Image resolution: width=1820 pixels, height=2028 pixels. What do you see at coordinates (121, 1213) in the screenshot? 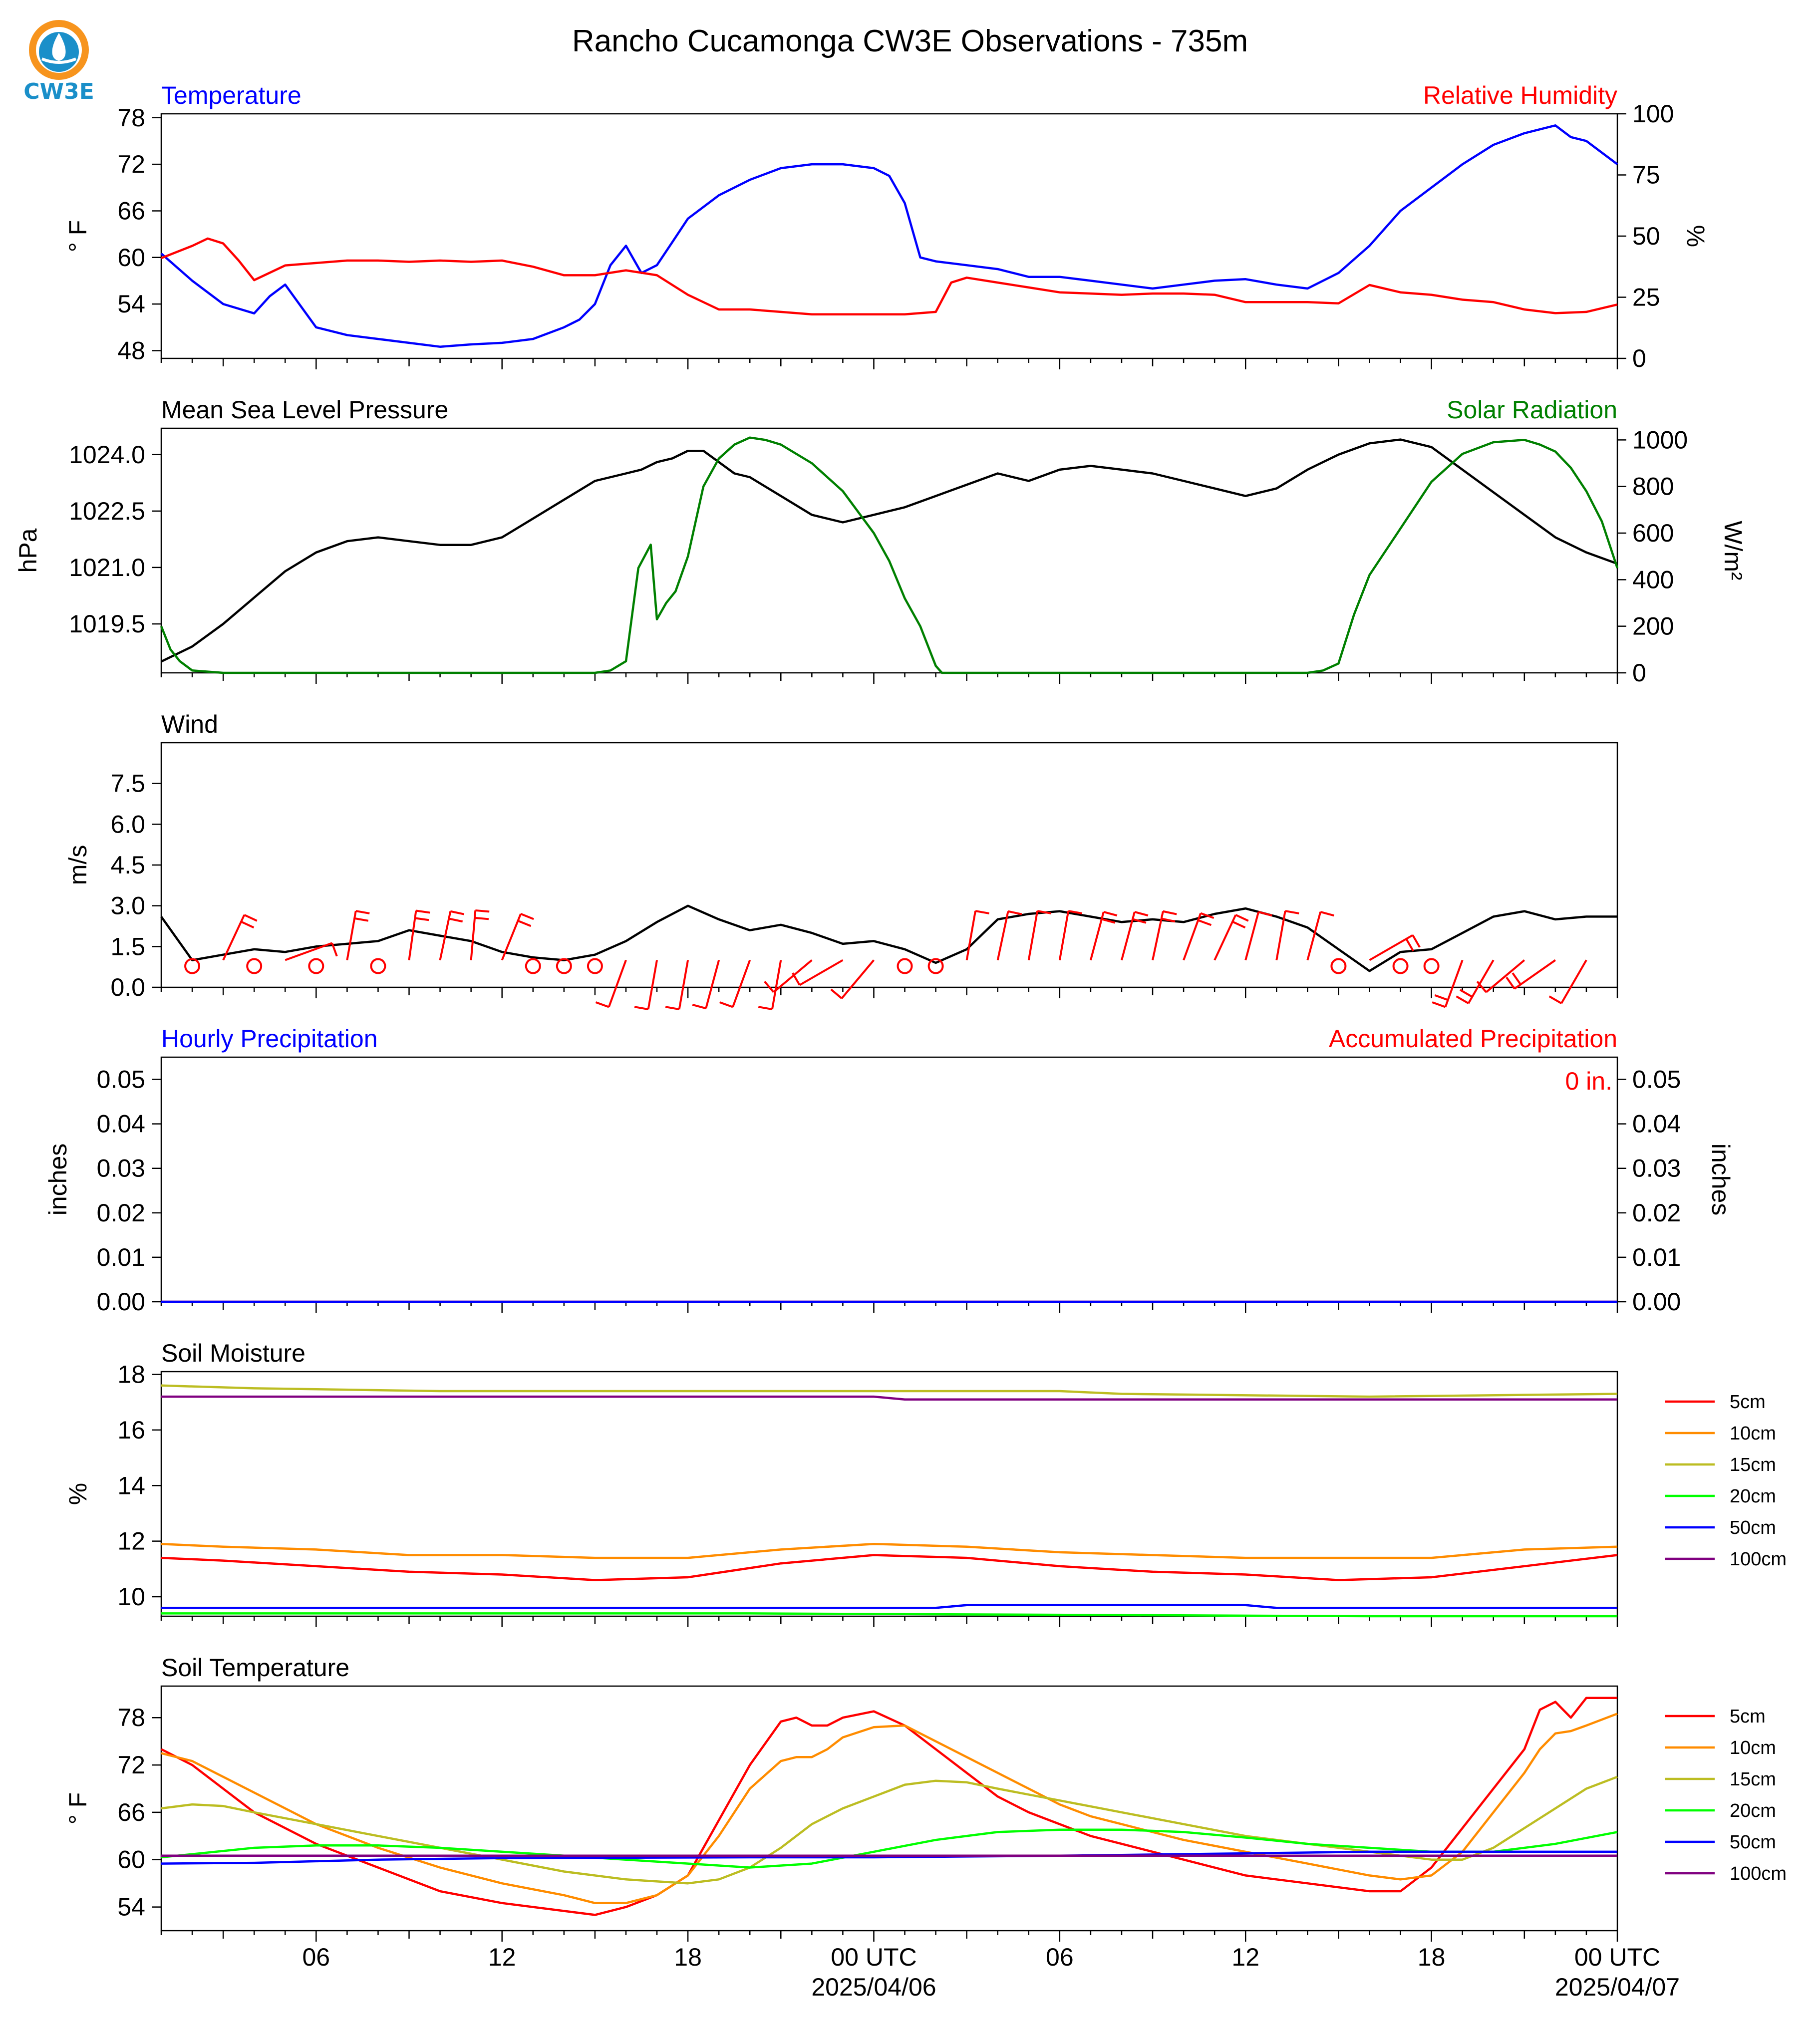
I see `y-tick-label: 0.02` at bounding box center [121, 1213].